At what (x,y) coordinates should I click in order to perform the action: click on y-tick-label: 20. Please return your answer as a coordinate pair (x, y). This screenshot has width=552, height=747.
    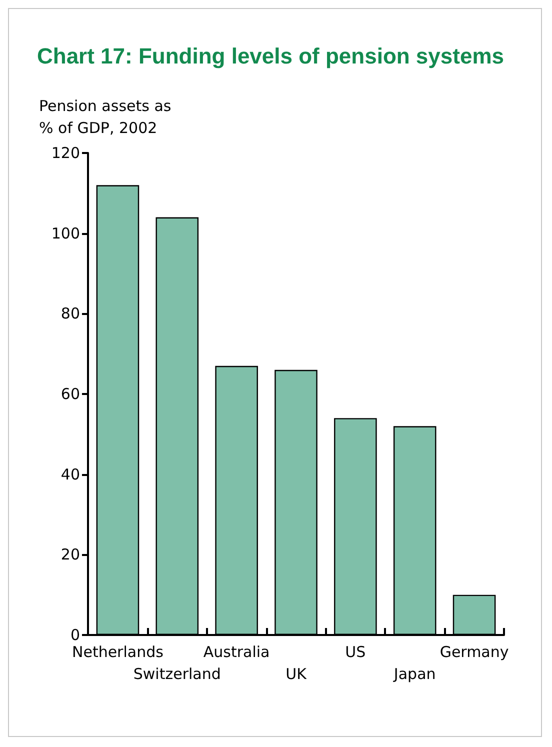
    Looking at the image, I should click on (70, 555).